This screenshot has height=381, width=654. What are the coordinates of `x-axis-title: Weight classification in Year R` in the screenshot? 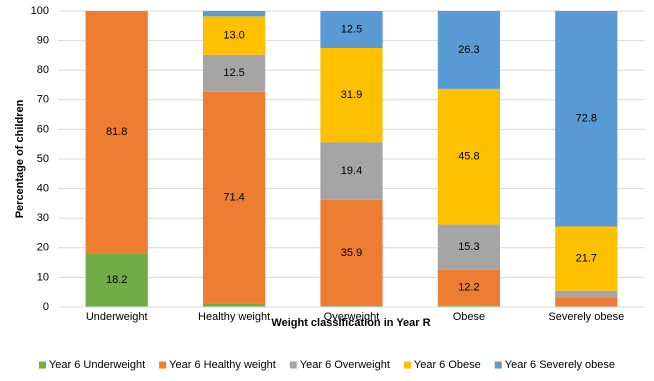 It's located at (350, 323).